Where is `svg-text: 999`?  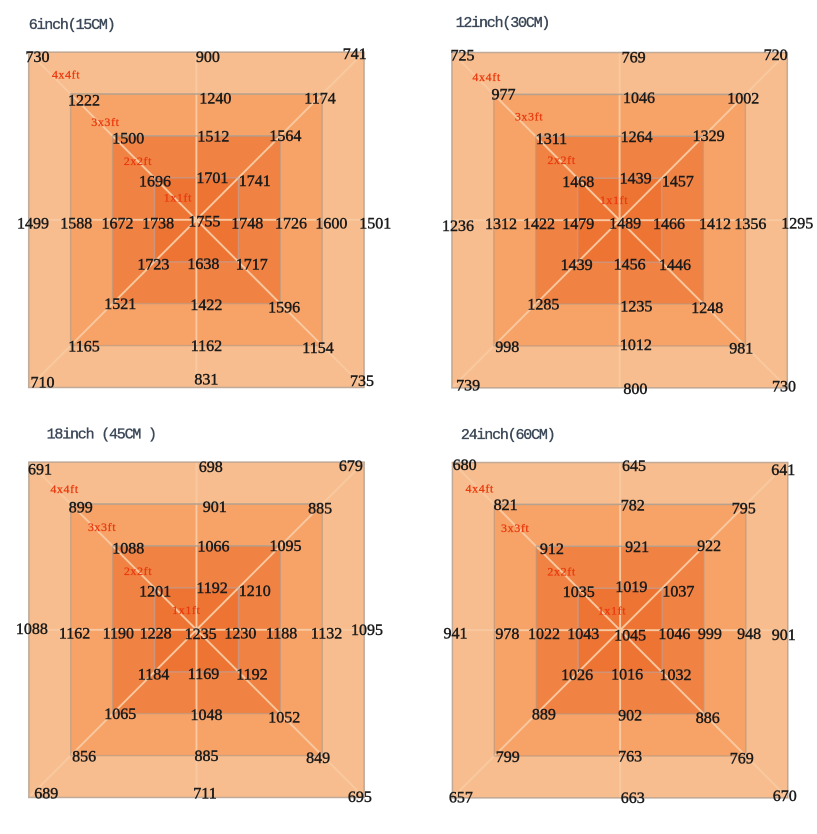 svg-text: 999 is located at coordinates (710, 634).